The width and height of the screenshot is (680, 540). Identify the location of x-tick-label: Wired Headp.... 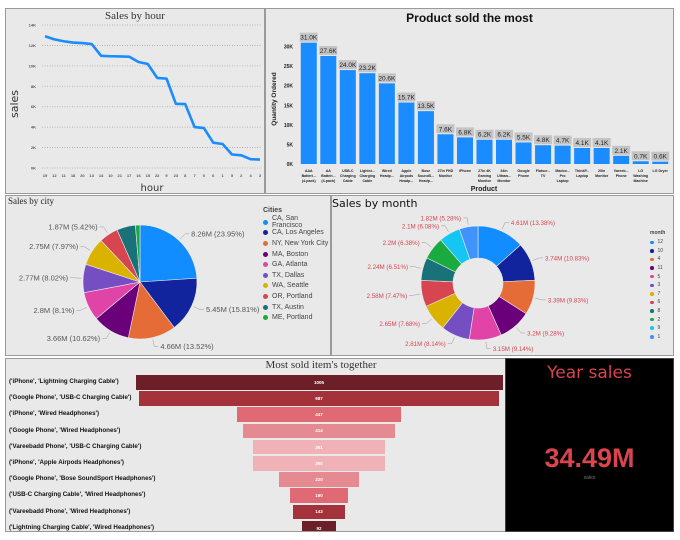
(387, 173).